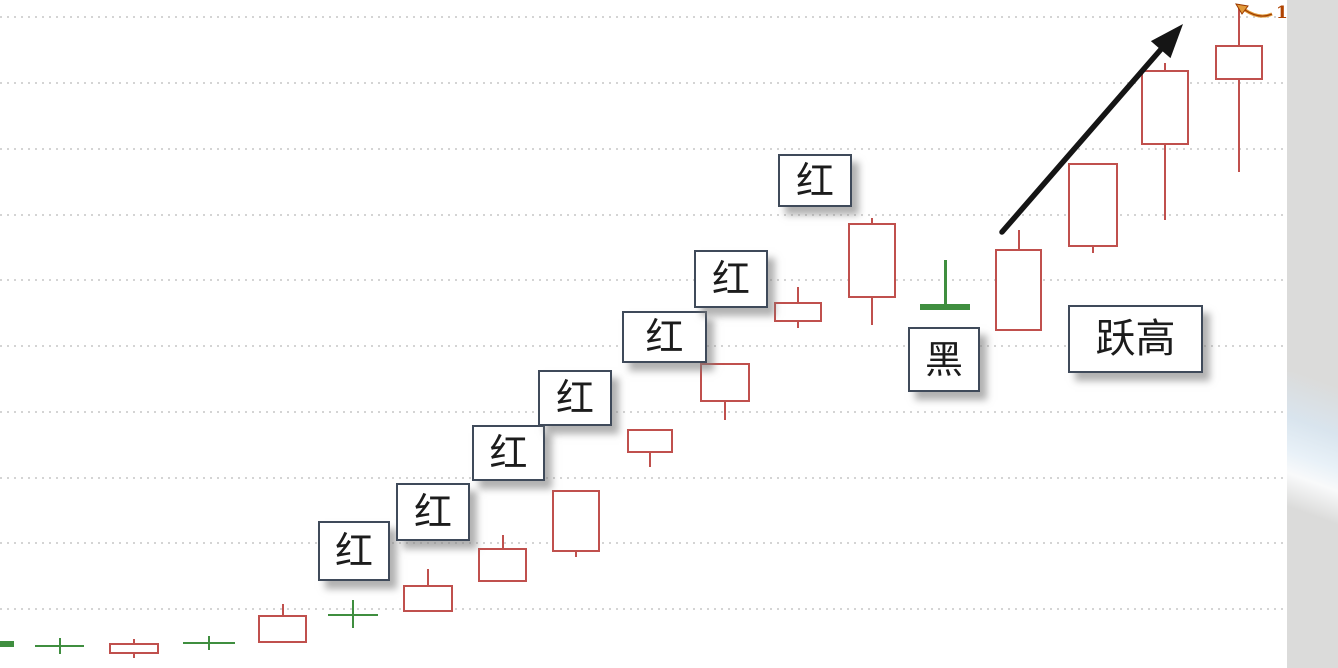 This screenshot has width=1338, height=668. What do you see at coordinates (1135, 339) in the screenshot?
I see `label-jump-high: 跃高` at bounding box center [1135, 339].